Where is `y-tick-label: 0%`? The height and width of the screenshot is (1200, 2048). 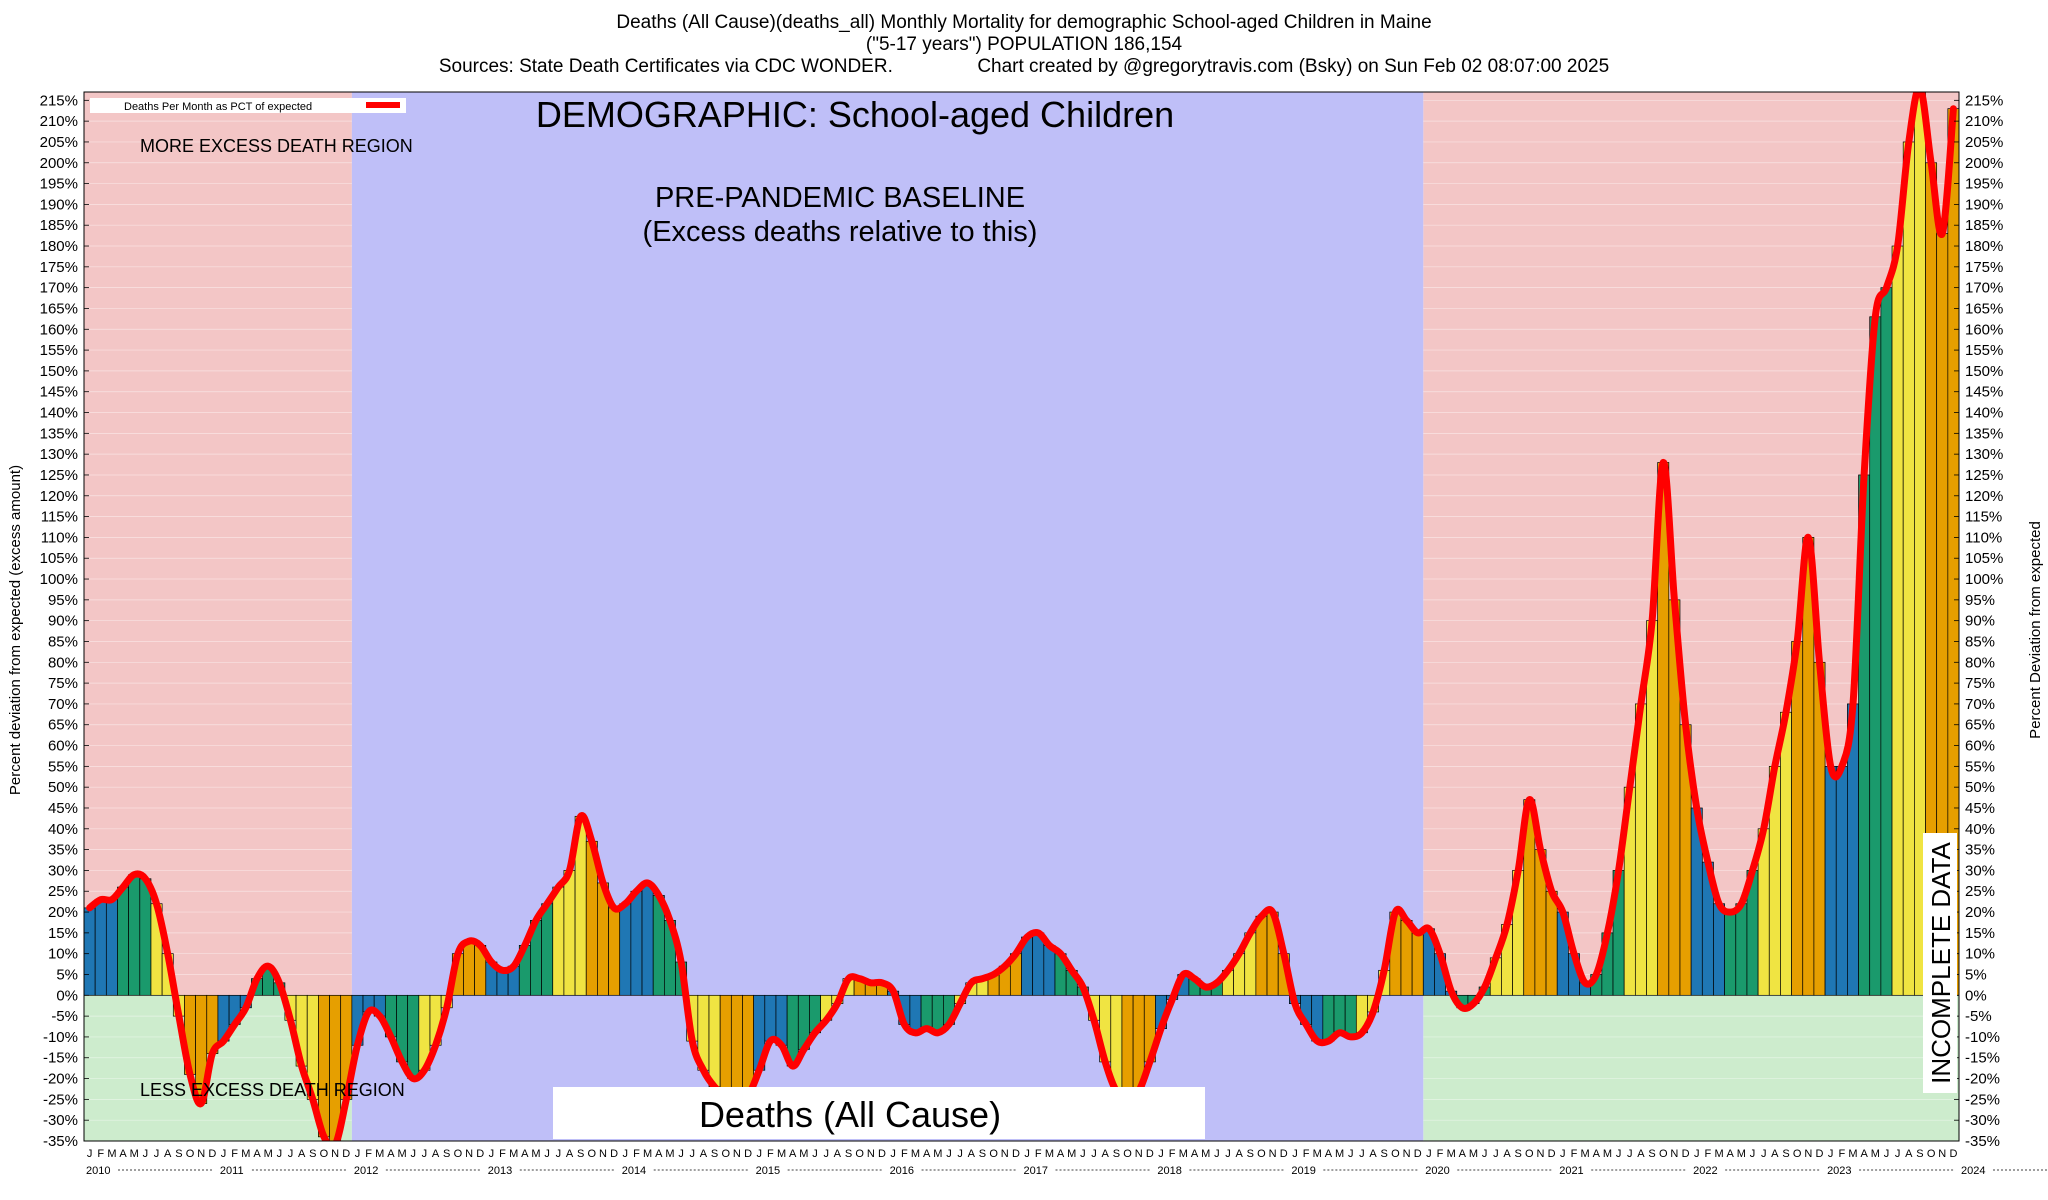 y-tick-label: 0% is located at coordinates (67, 995).